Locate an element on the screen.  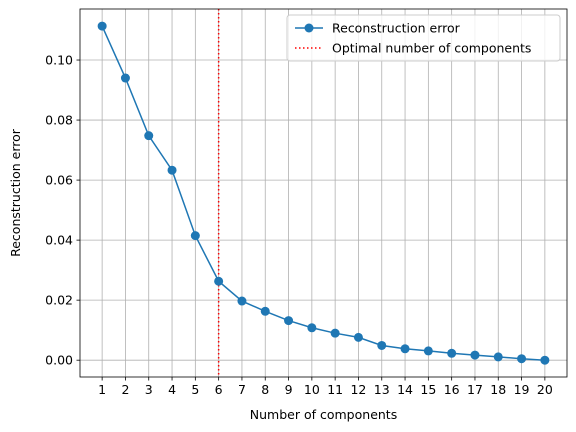
x-tick-label: 10 is located at coordinates (312, 389).